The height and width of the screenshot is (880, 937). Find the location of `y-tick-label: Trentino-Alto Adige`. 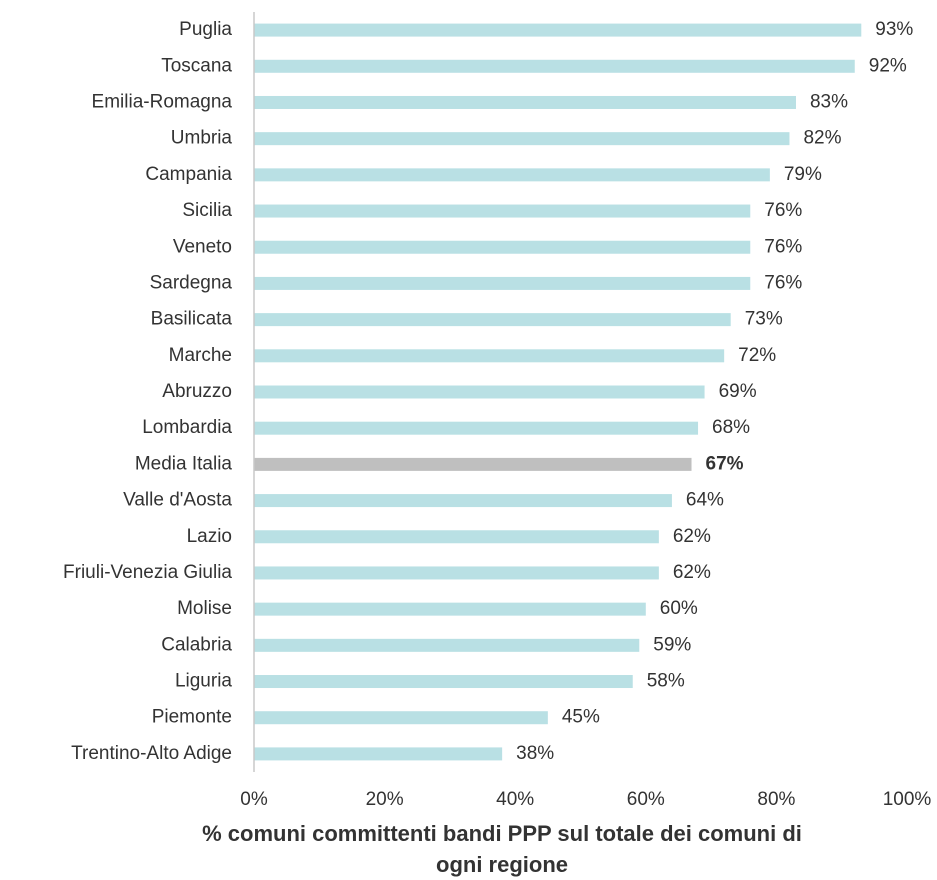

y-tick-label: Trentino-Alto Adige is located at coordinates (151, 753).